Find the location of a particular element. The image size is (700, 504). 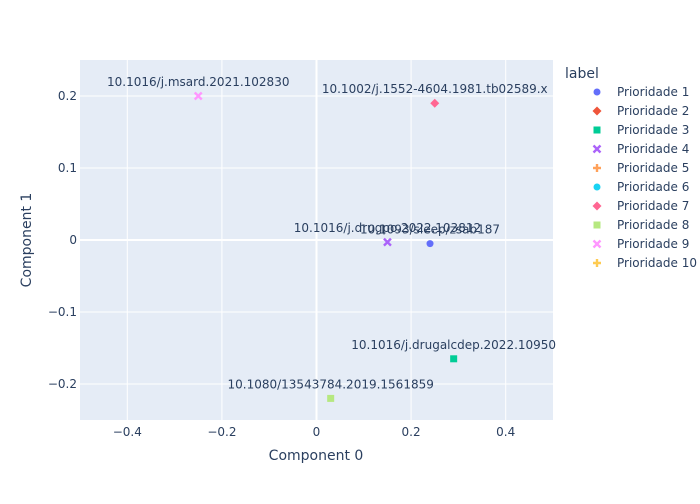

point-label: 10.1016/j.drugpo.2022.103812 is located at coordinates (387, 228).